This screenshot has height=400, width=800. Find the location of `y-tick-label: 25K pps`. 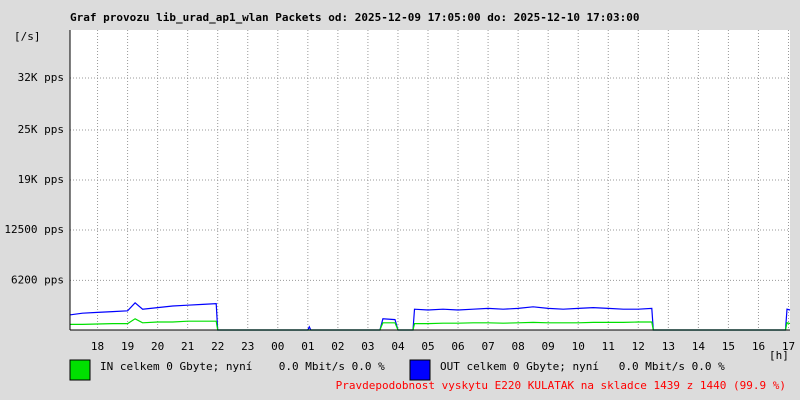

y-tick-label: 25K pps is located at coordinates (41, 129).